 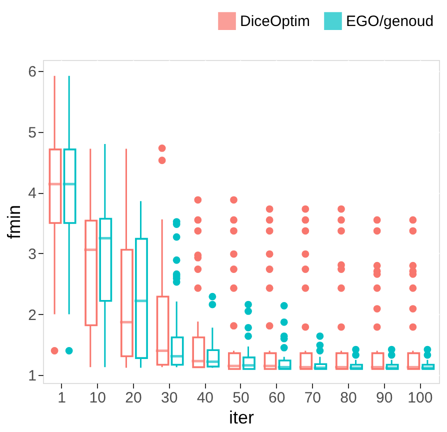 What do you see at coordinates (384, 398) in the screenshot?
I see `x-tick-label: 90` at bounding box center [384, 398].